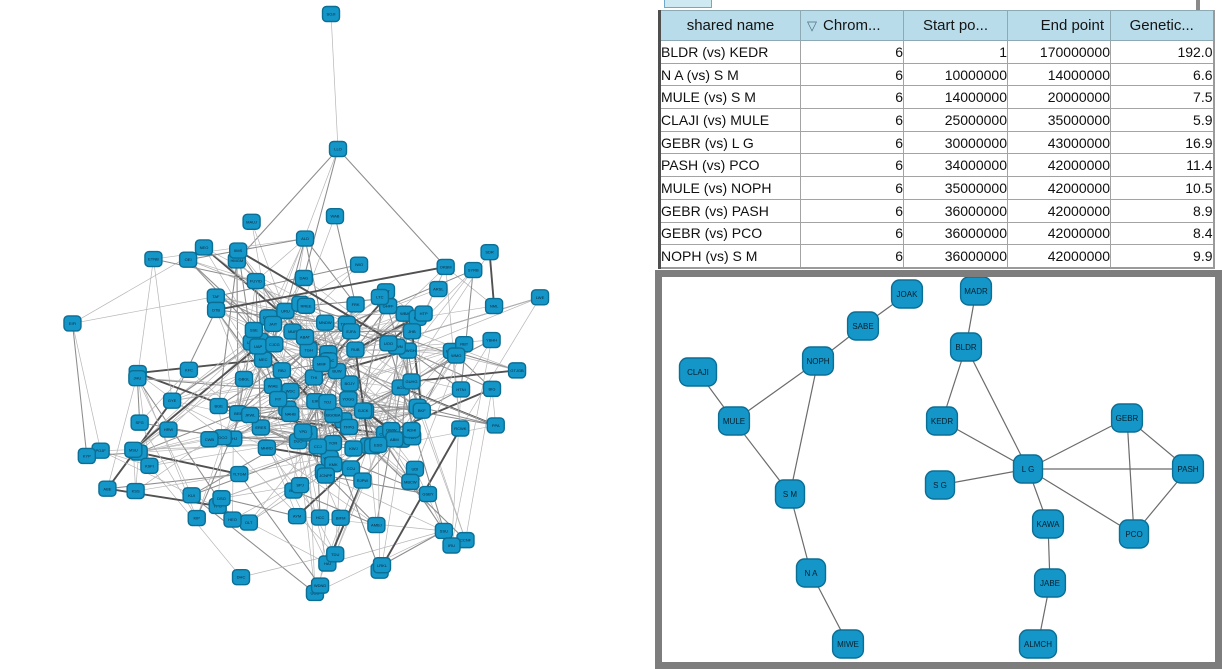 The width and height of the screenshot is (1222, 669). I want to click on table-row: GEBR (vs) PCO 6 36000000 42000000 8.4, so click(936, 233).